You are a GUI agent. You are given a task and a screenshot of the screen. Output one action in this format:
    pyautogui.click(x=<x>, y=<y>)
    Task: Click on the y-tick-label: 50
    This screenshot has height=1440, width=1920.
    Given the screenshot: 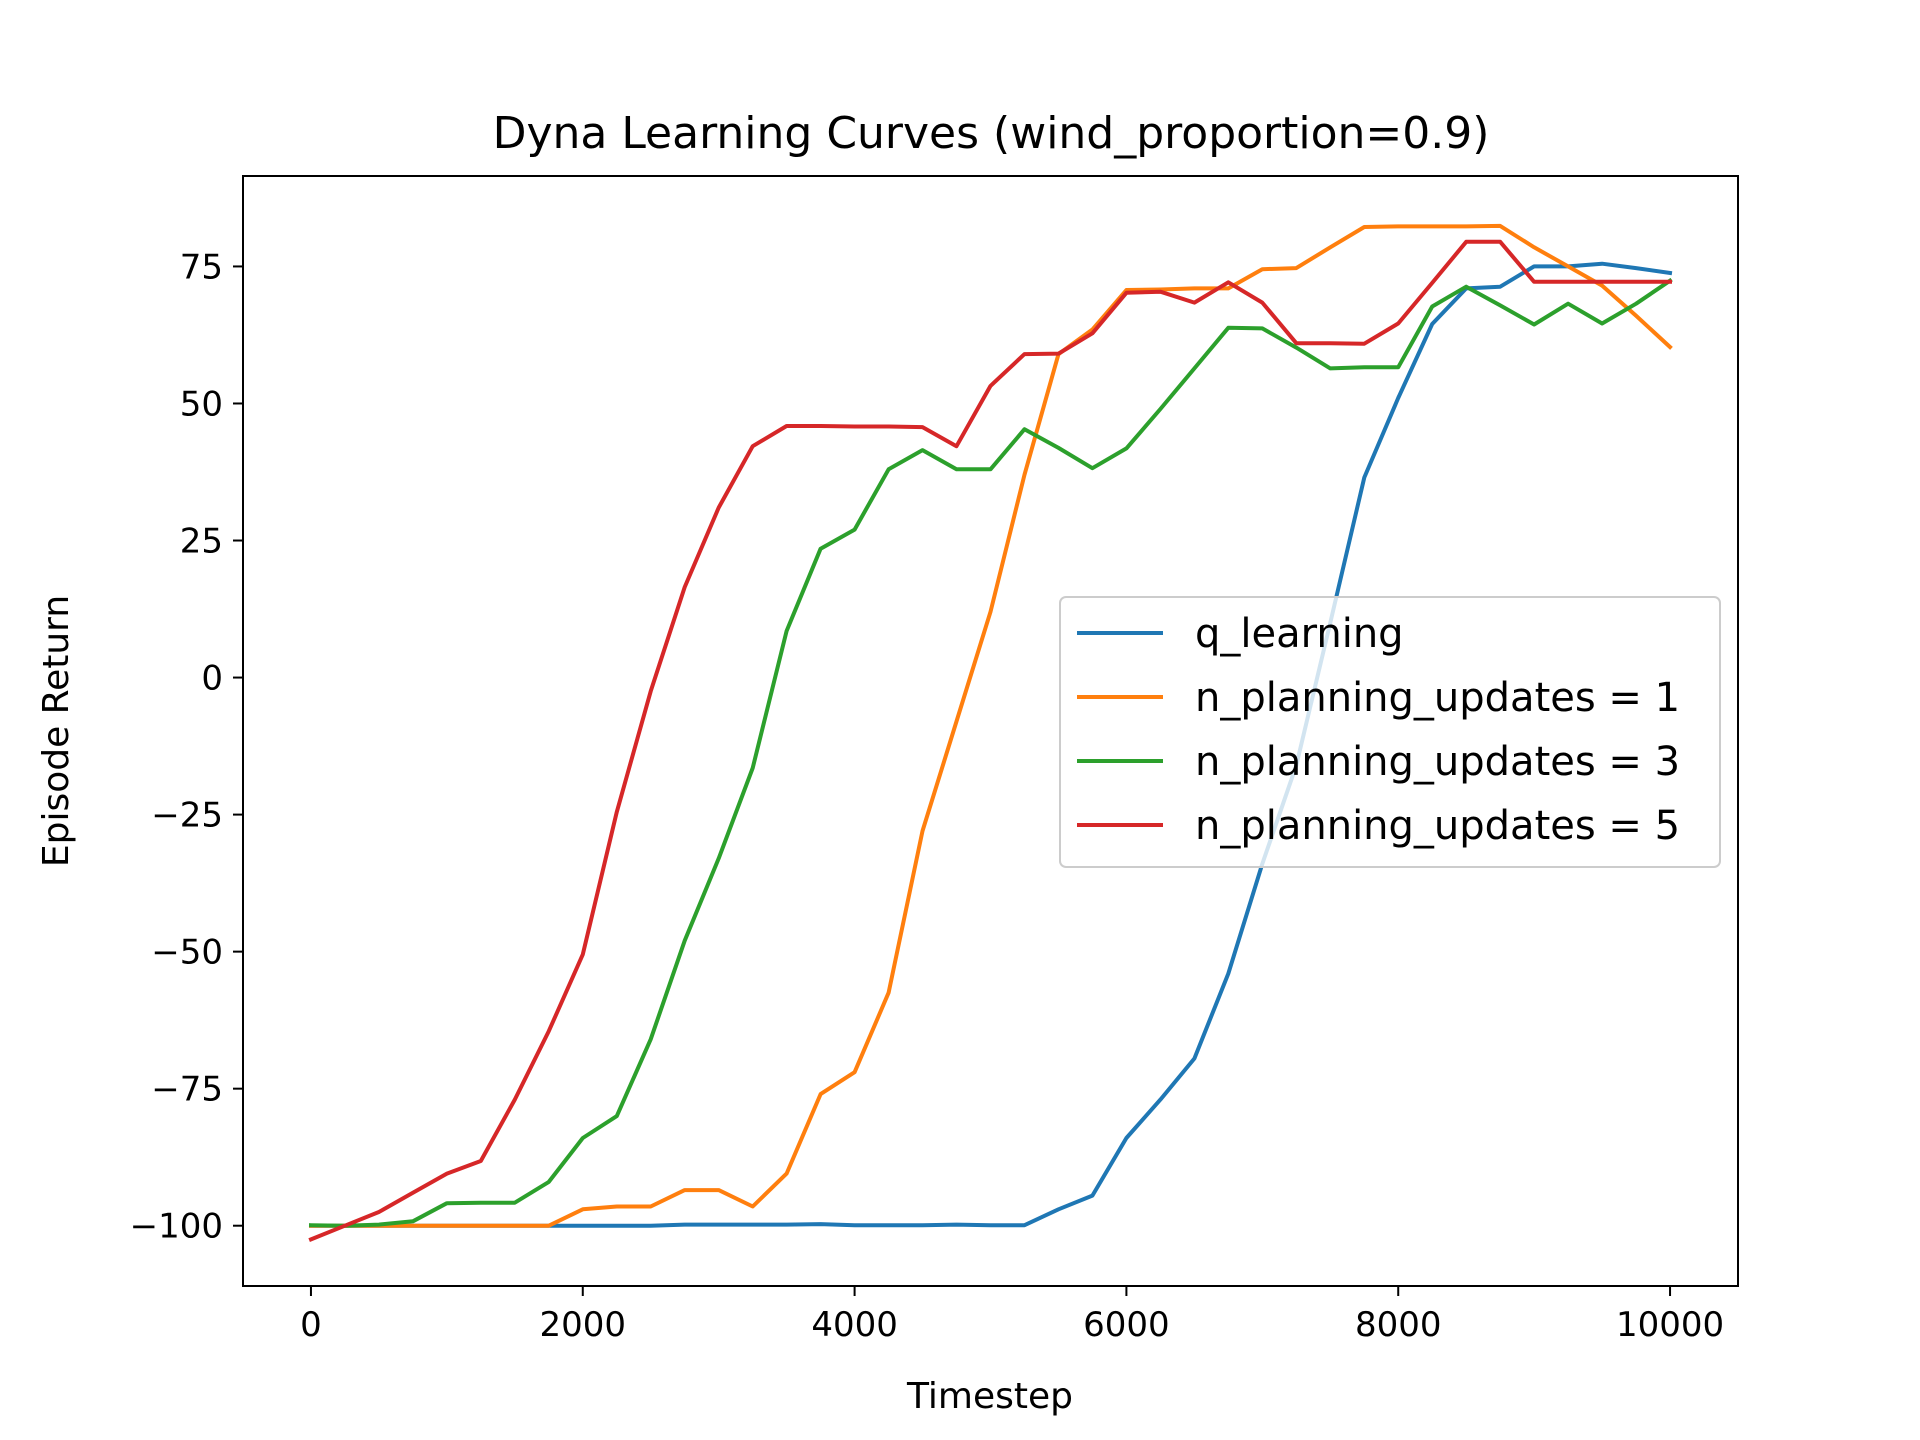 What is the action you would take?
    pyautogui.click(x=201, y=404)
    